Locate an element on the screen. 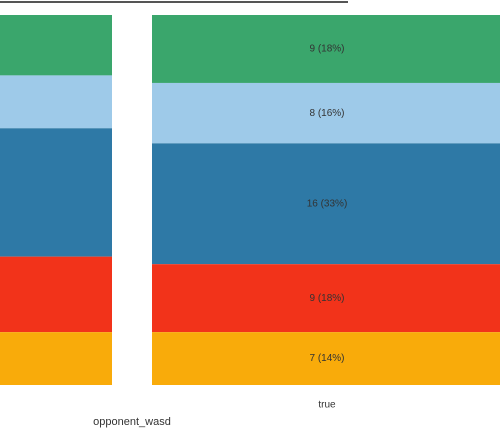 This screenshot has width=500, height=440. value-label: 8 (16%) is located at coordinates (326, 113).